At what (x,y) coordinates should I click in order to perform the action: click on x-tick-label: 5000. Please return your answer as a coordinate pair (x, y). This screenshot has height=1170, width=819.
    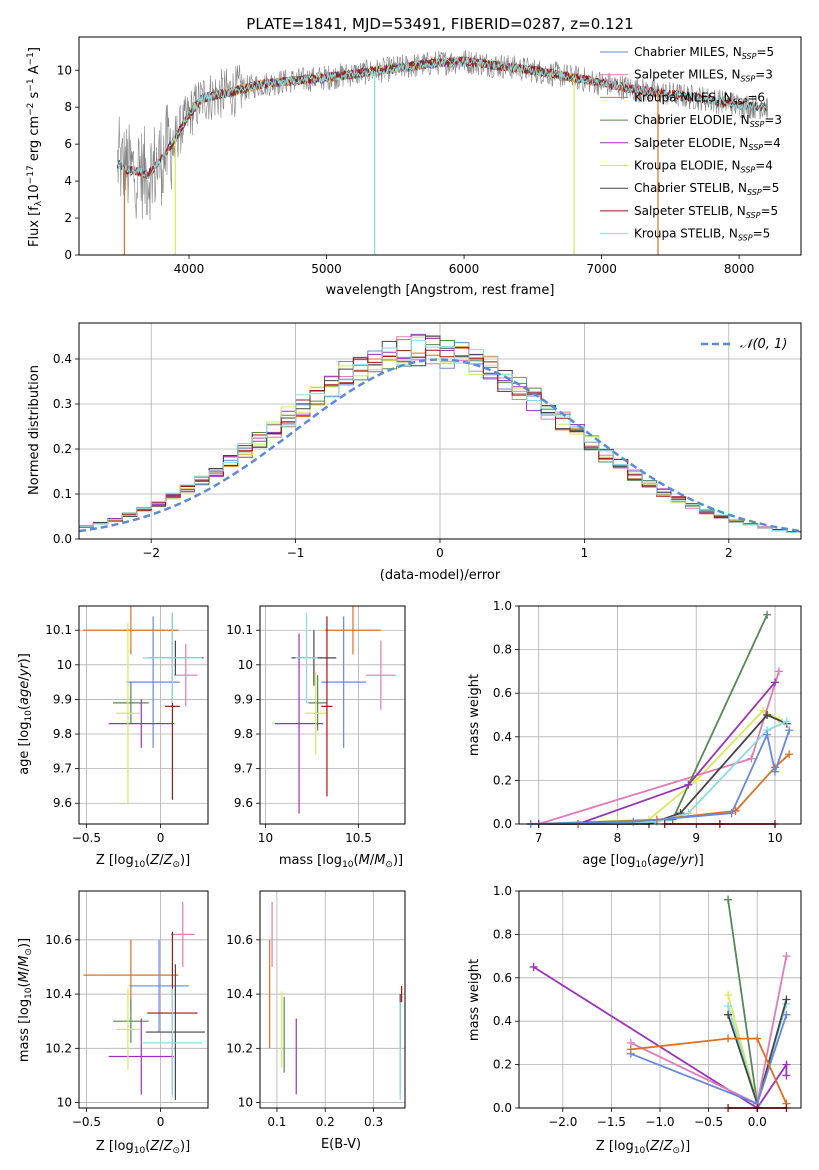
    Looking at the image, I should click on (326, 269).